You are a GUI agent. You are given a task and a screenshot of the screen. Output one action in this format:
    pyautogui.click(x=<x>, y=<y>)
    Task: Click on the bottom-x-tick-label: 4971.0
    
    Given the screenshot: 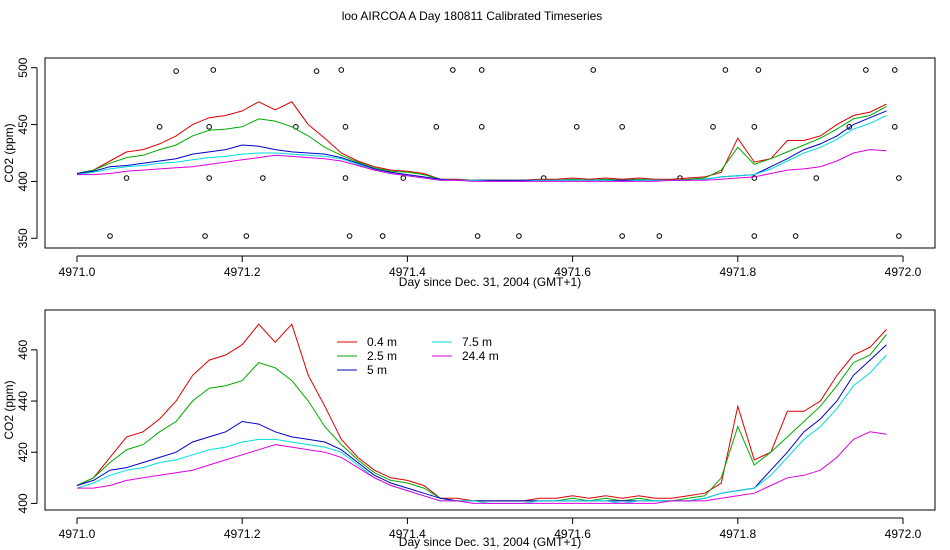 What is the action you would take?
    pyautogui.click(x=77, y=534)
    